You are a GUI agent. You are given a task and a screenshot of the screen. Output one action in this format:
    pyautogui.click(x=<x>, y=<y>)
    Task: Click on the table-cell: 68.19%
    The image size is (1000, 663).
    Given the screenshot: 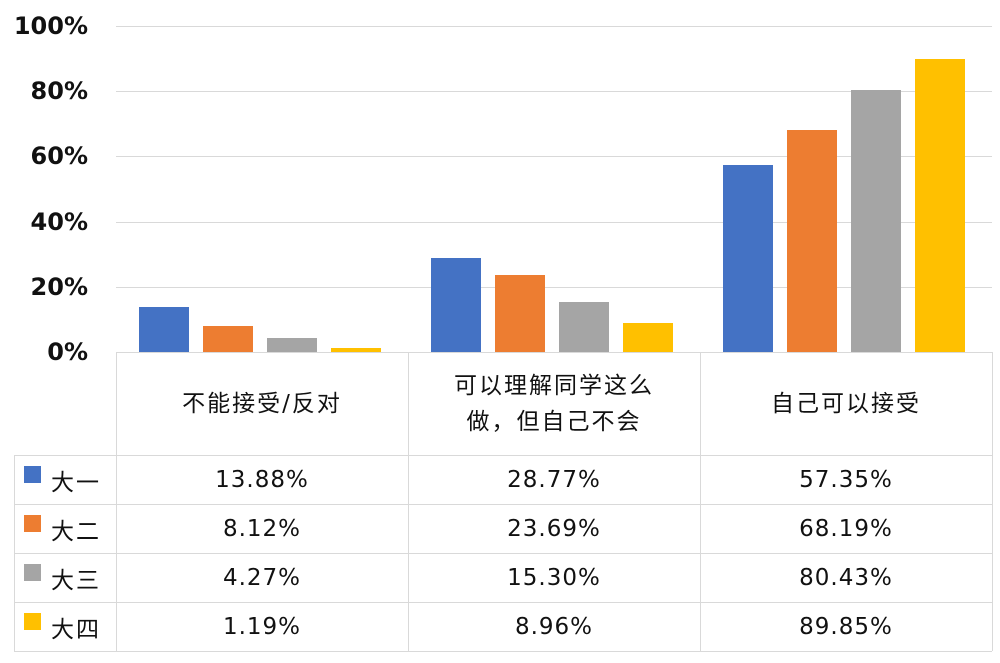 What is the action you would take?
    pyautogui.click(x=846, y=528)
    